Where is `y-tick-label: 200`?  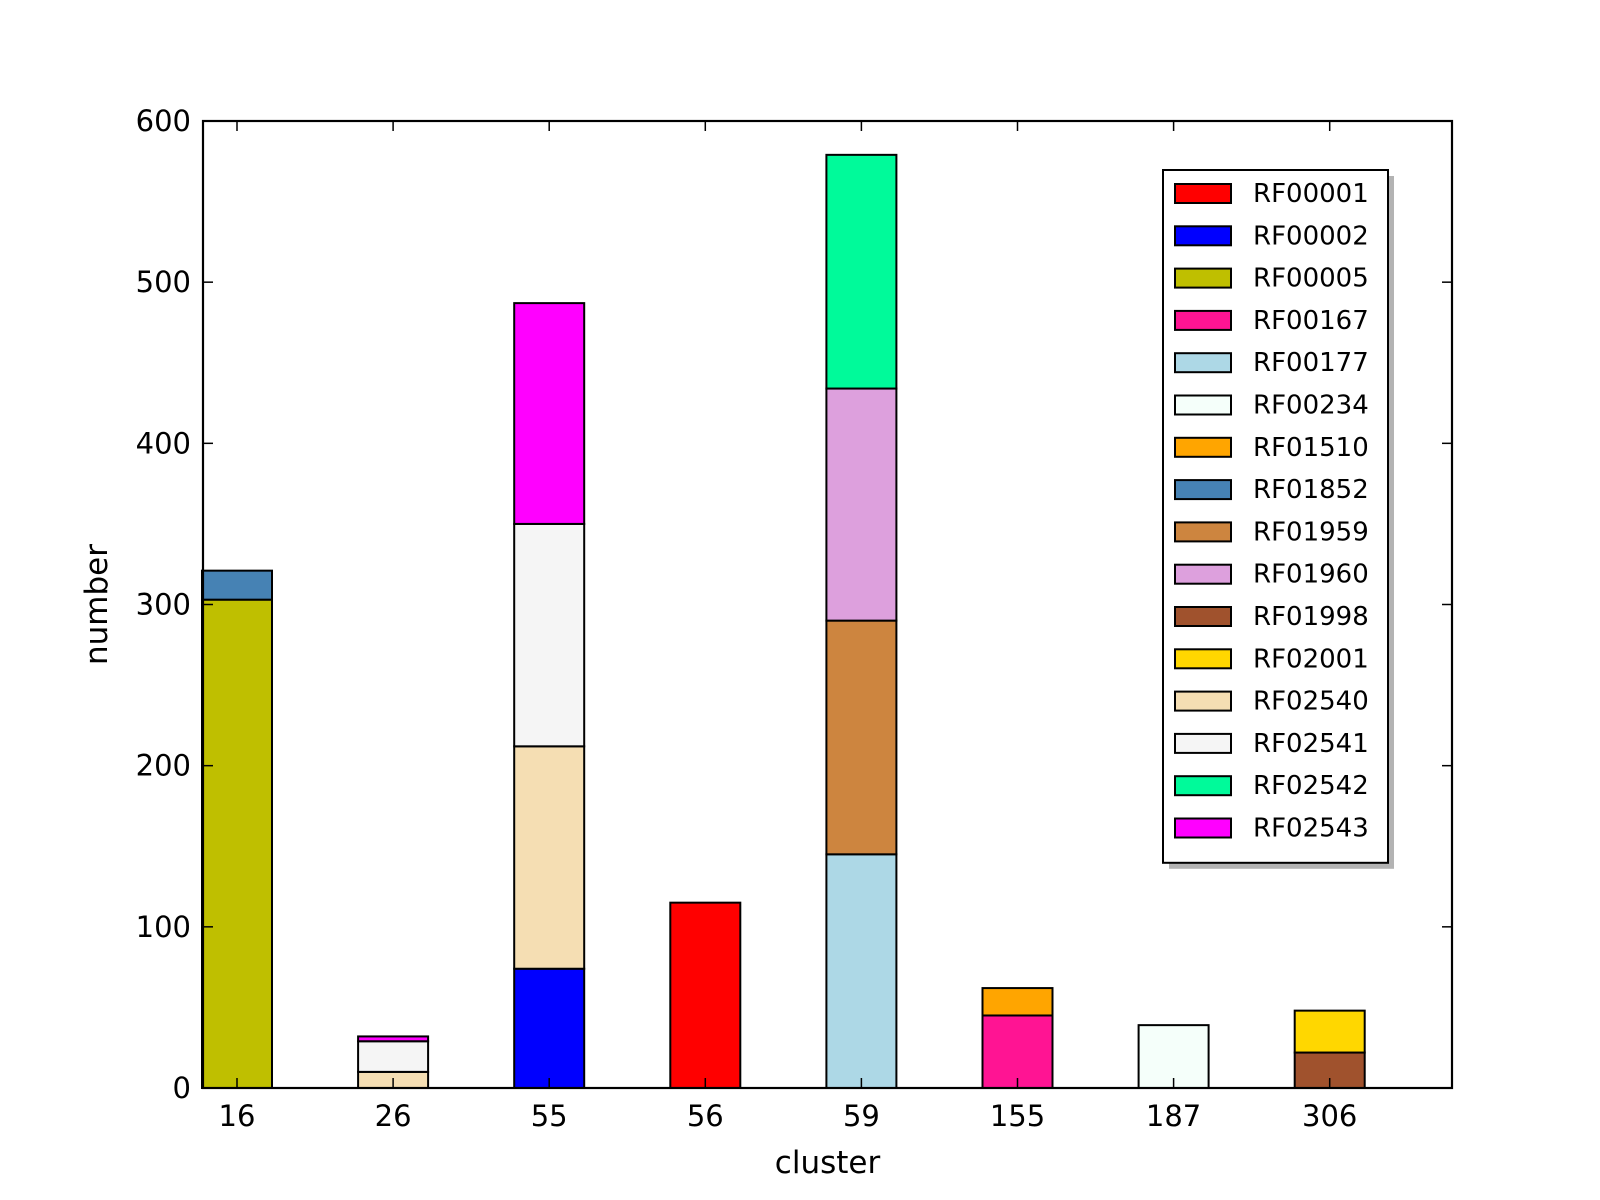
y-tick-label: 200 is located at coordinates (163, 766).